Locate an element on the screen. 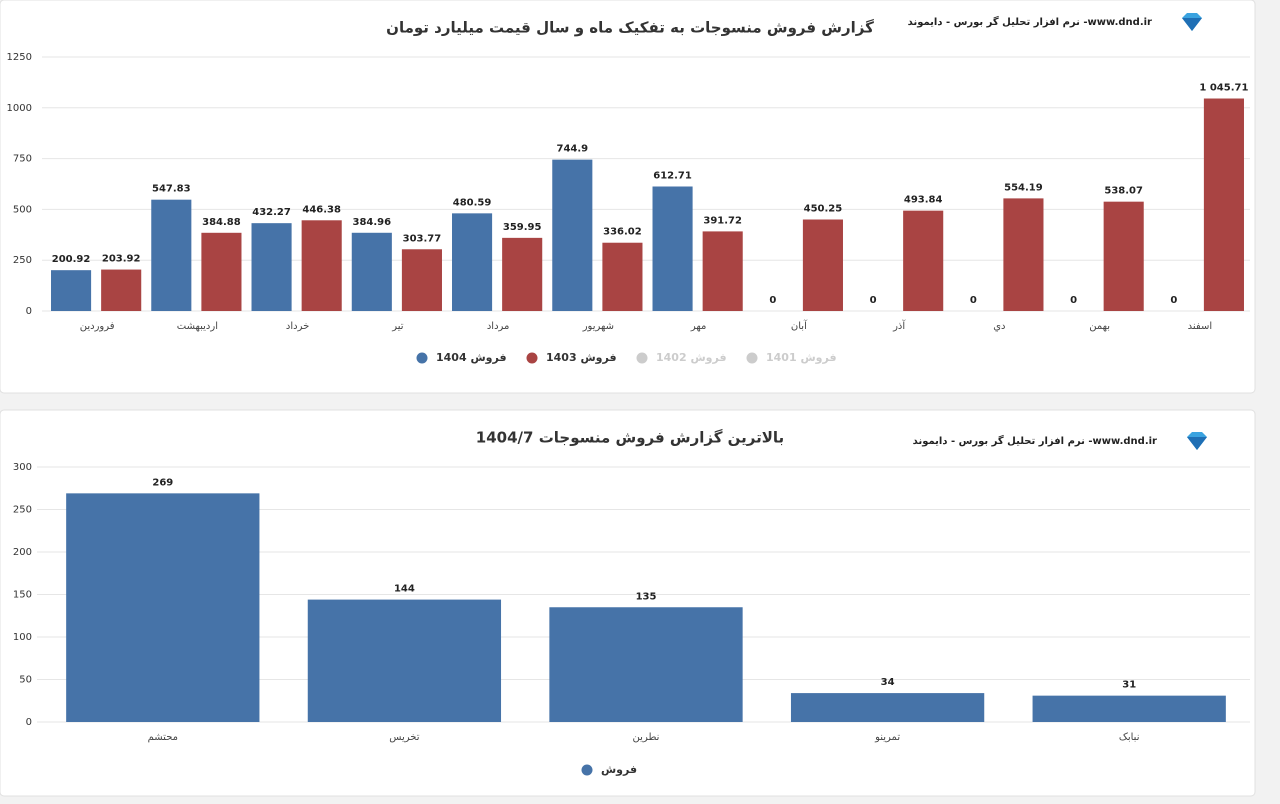  value-label: 547.83 is located at coordinates (171, 189).